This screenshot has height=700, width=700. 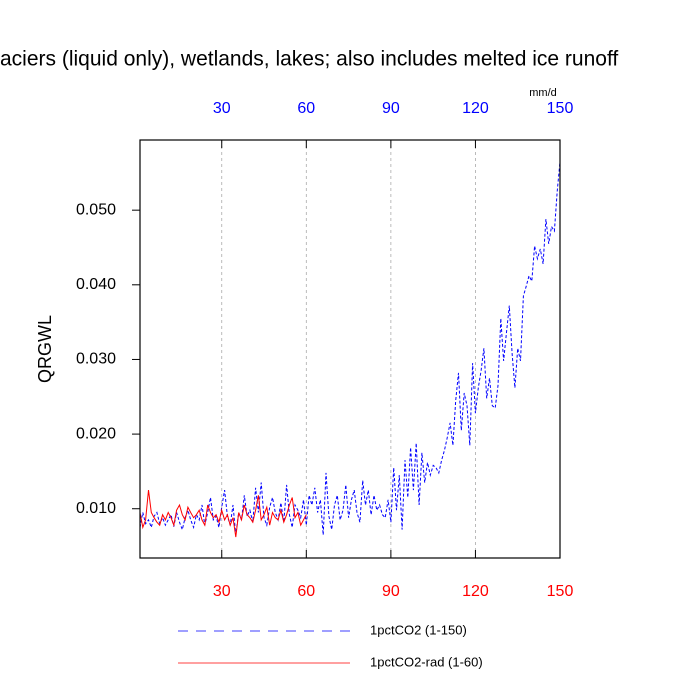 I want to click on x-tick-label: 120, so click(x=475, y=591).